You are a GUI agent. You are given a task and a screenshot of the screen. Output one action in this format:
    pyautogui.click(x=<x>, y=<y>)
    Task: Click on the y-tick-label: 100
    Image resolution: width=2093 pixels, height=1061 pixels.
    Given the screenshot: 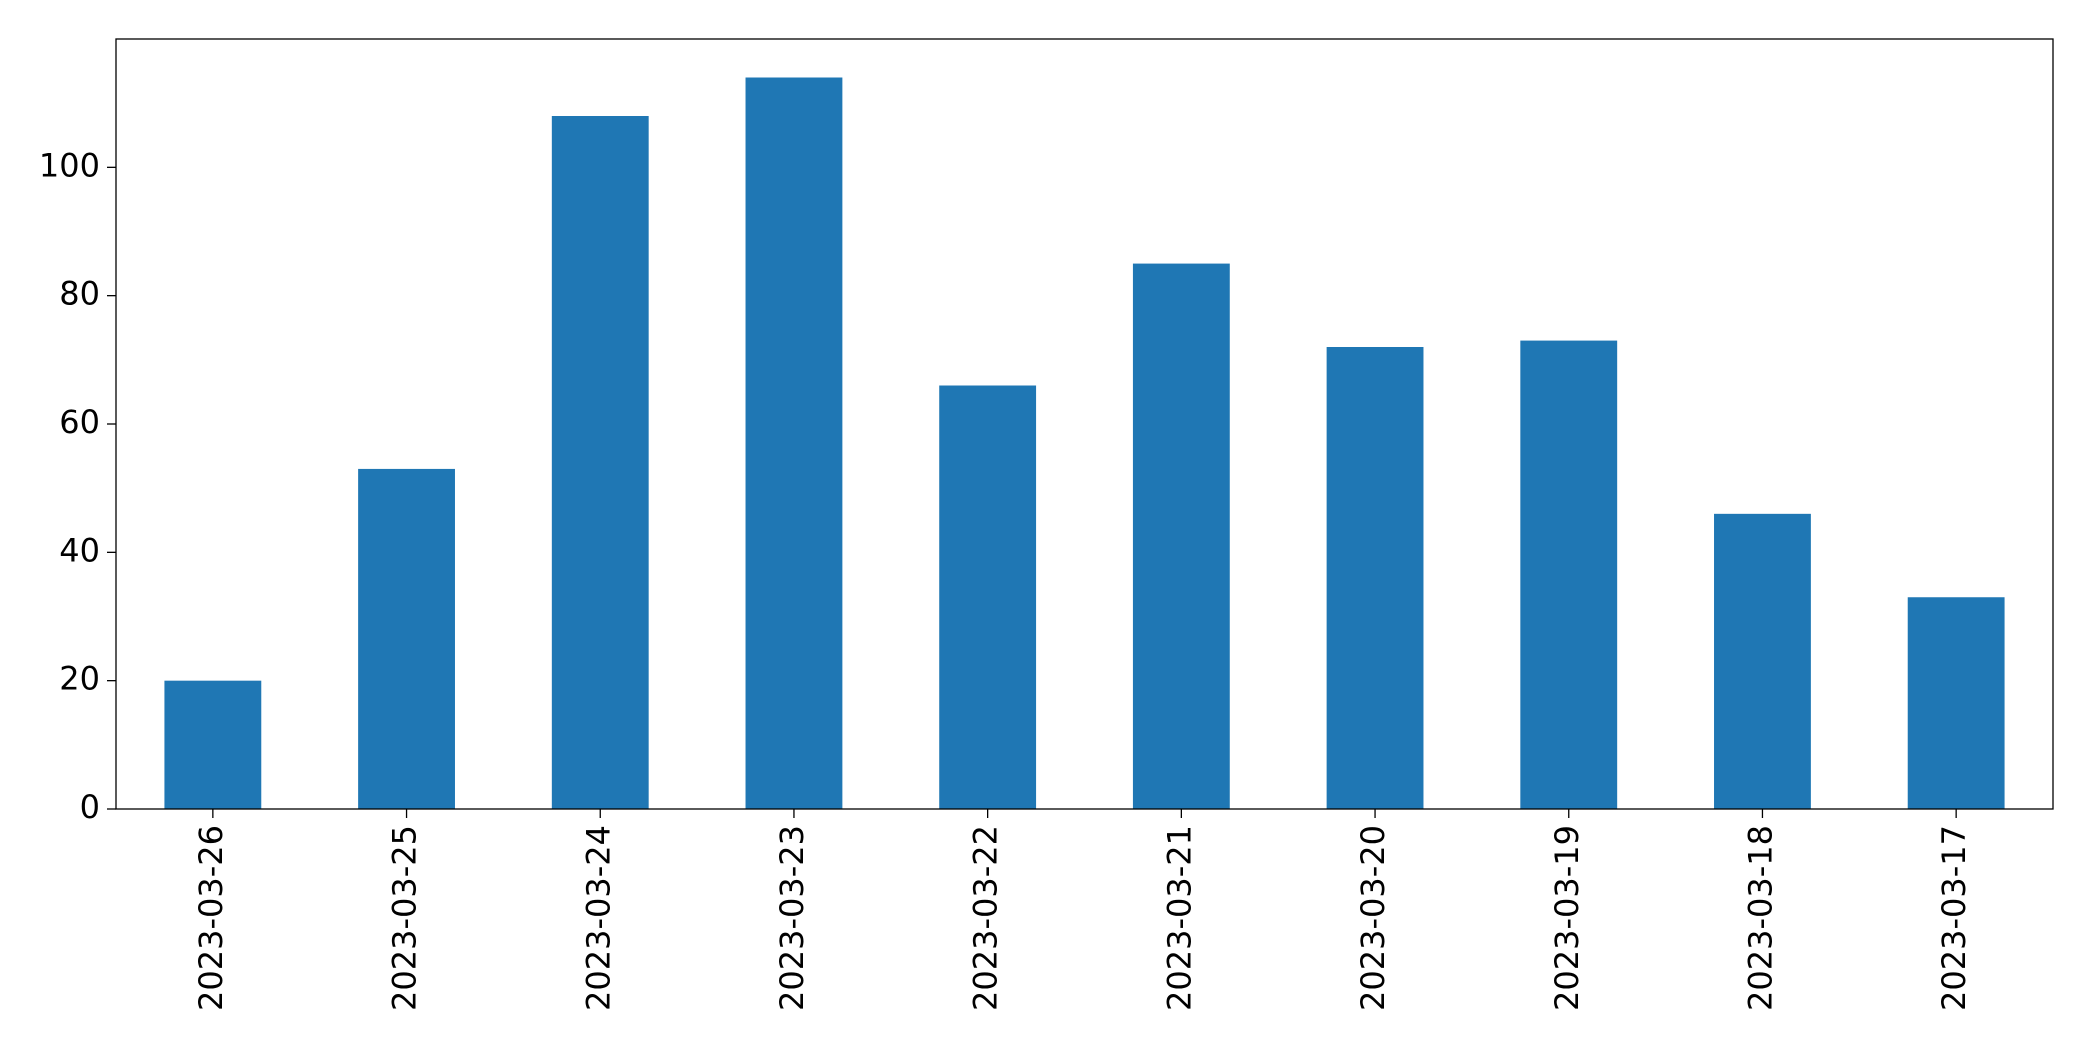 What is the action you would take?
    pyautogui.click(x=69, y=165)
    